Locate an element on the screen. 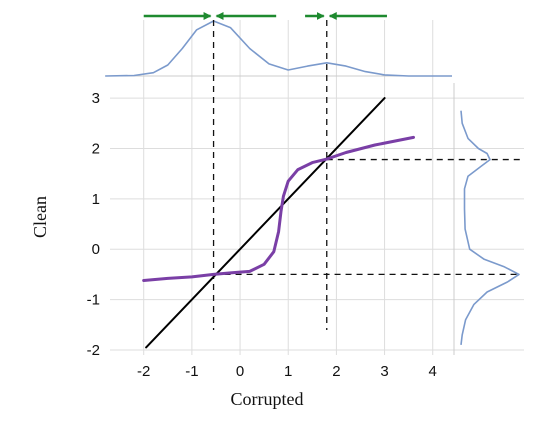 The width and height of the screenshot is (556, 422). y-tick-label: 3 is located at coordinates (96, 98).